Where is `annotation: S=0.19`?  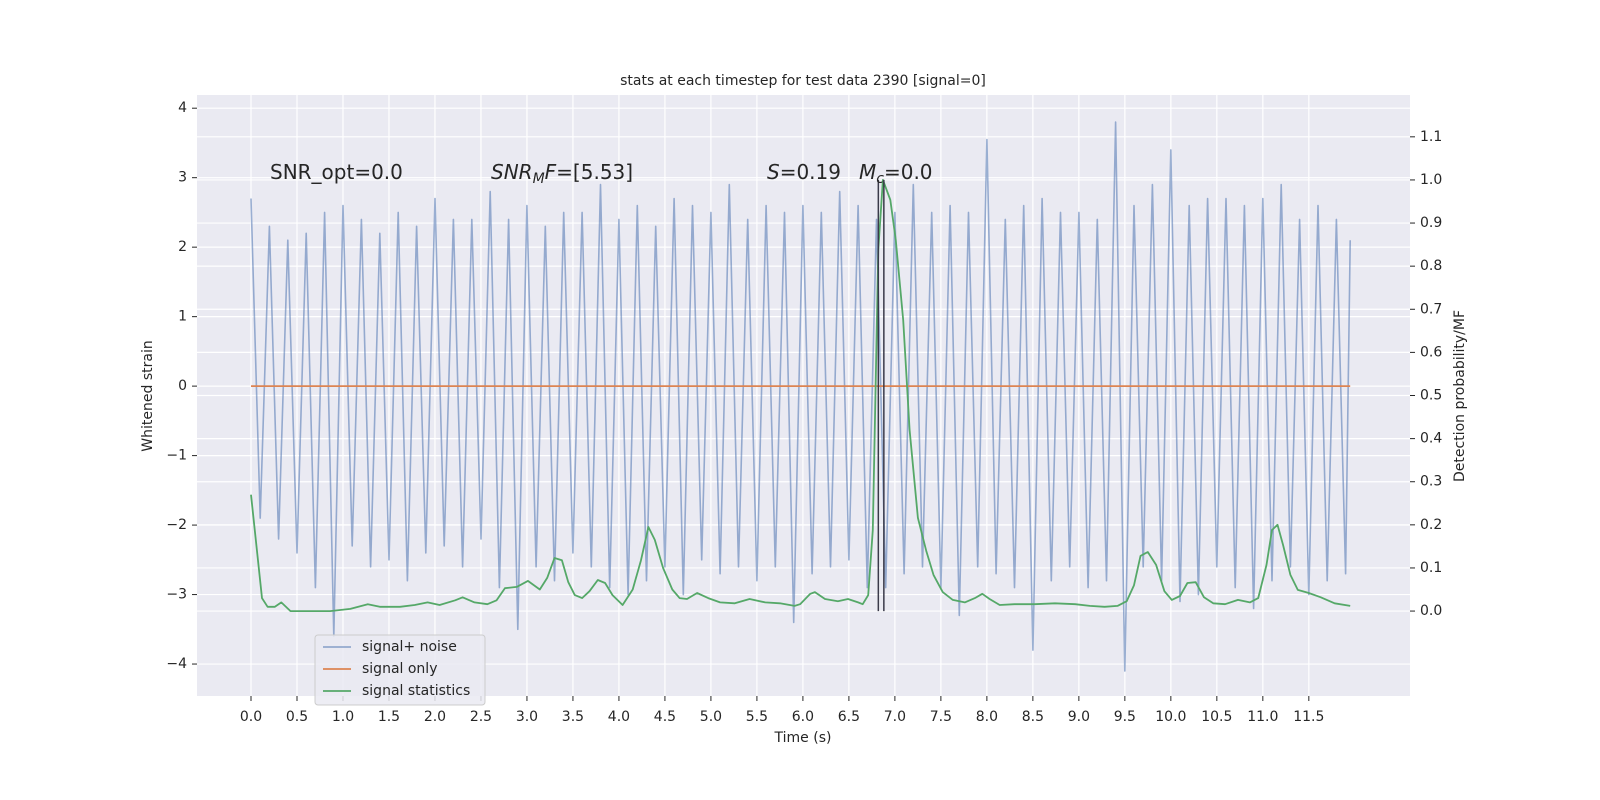 annotation: S=0.19 is located at coordinates (804, 172).